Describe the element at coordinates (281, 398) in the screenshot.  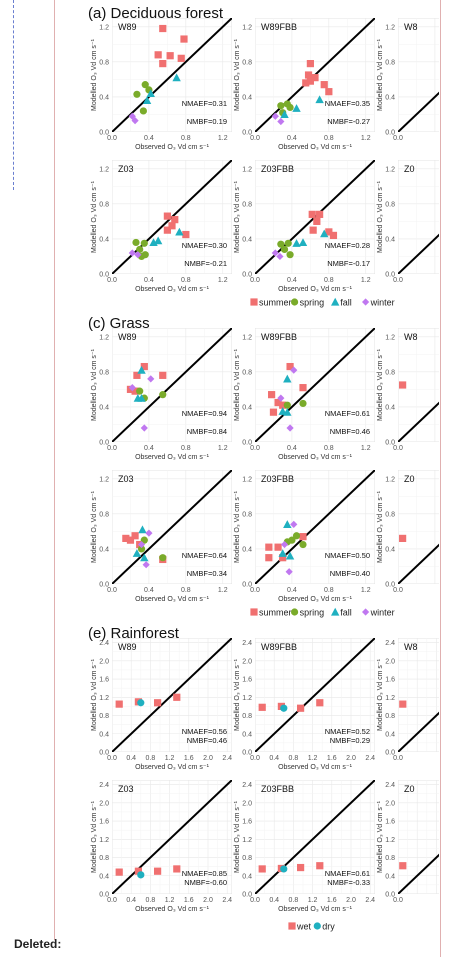
I see `data-point-winter` at that location.